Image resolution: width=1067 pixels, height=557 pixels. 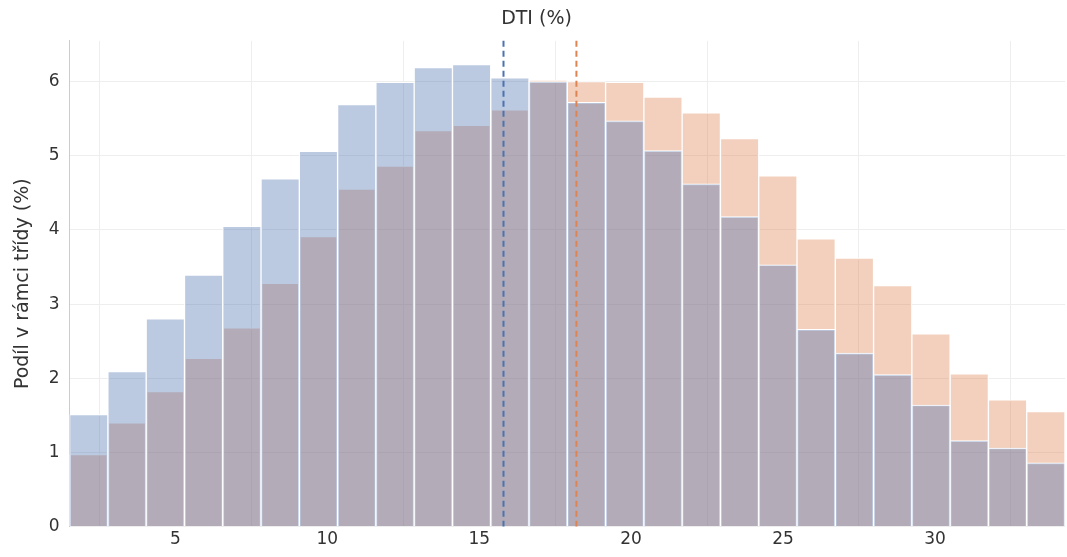 I want to click on x-tick-label: 20, so click(x=631, y=538).